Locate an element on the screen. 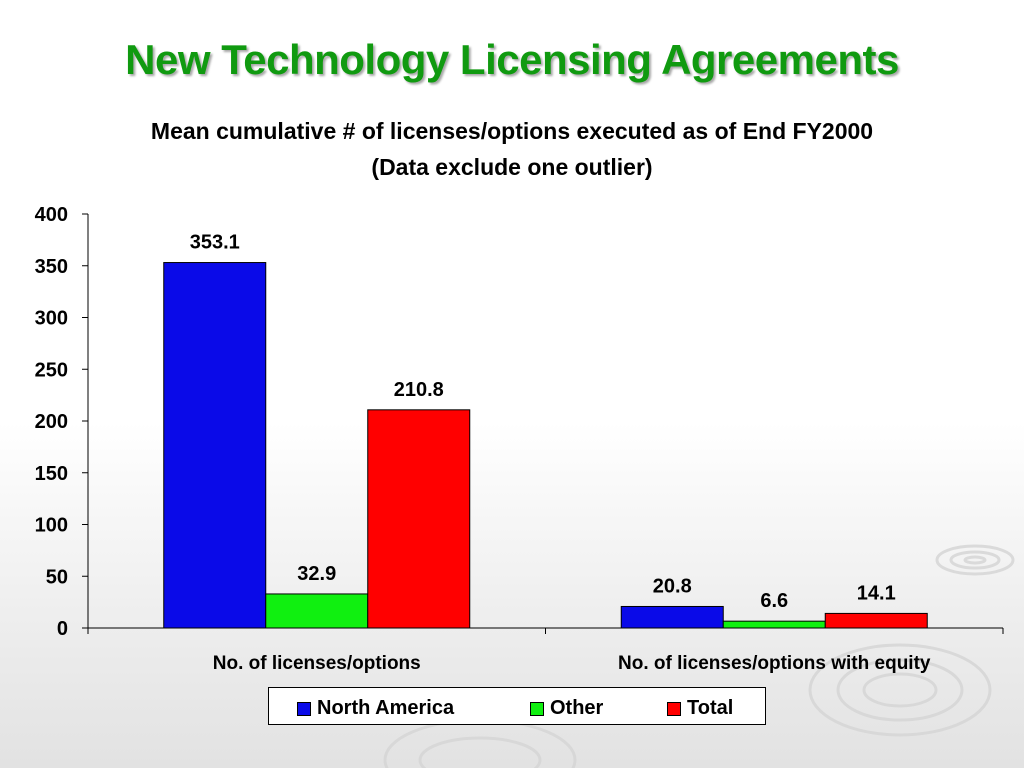  data-label-north-america-2: 20.8 is located at coordinates (672, 586).